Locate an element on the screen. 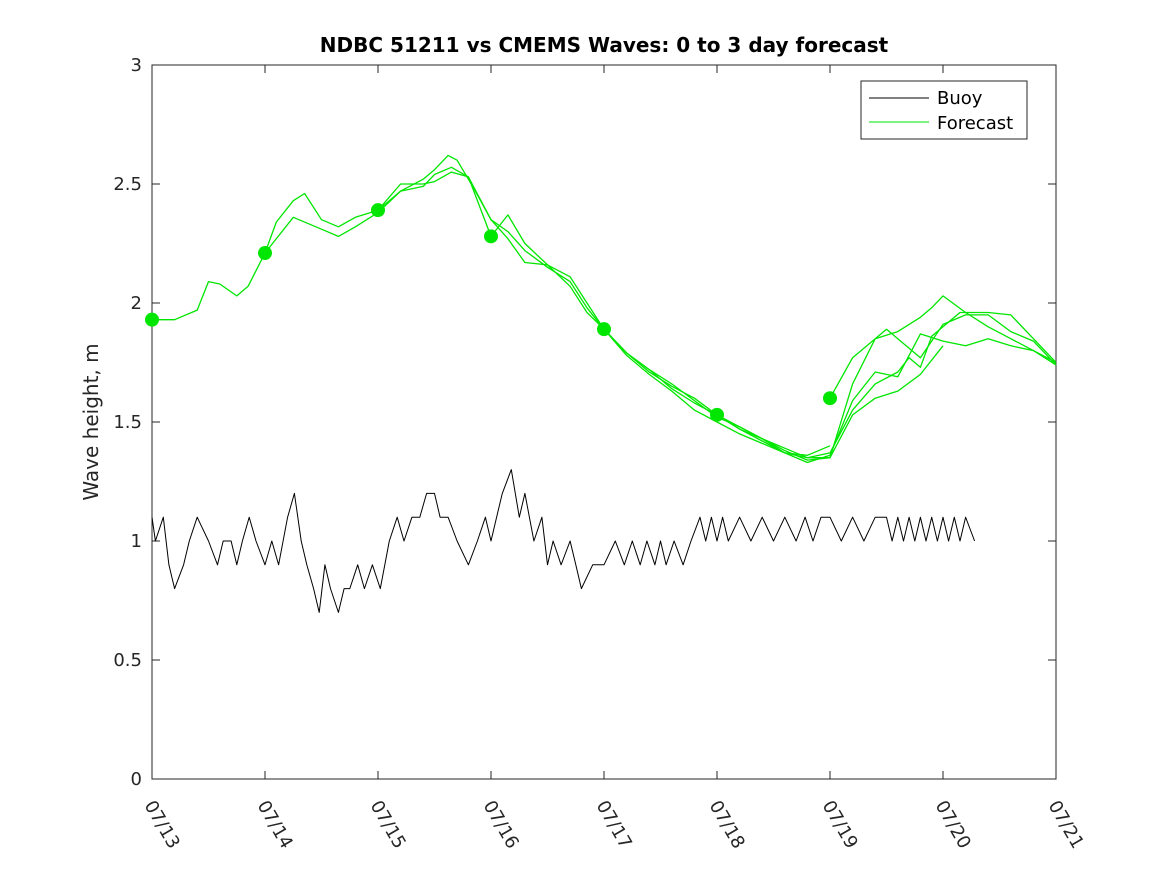 Image resolution: width=1167 pixels, height=875 pixels. y-tick-label: 3 is located at coordinates (136, 65).